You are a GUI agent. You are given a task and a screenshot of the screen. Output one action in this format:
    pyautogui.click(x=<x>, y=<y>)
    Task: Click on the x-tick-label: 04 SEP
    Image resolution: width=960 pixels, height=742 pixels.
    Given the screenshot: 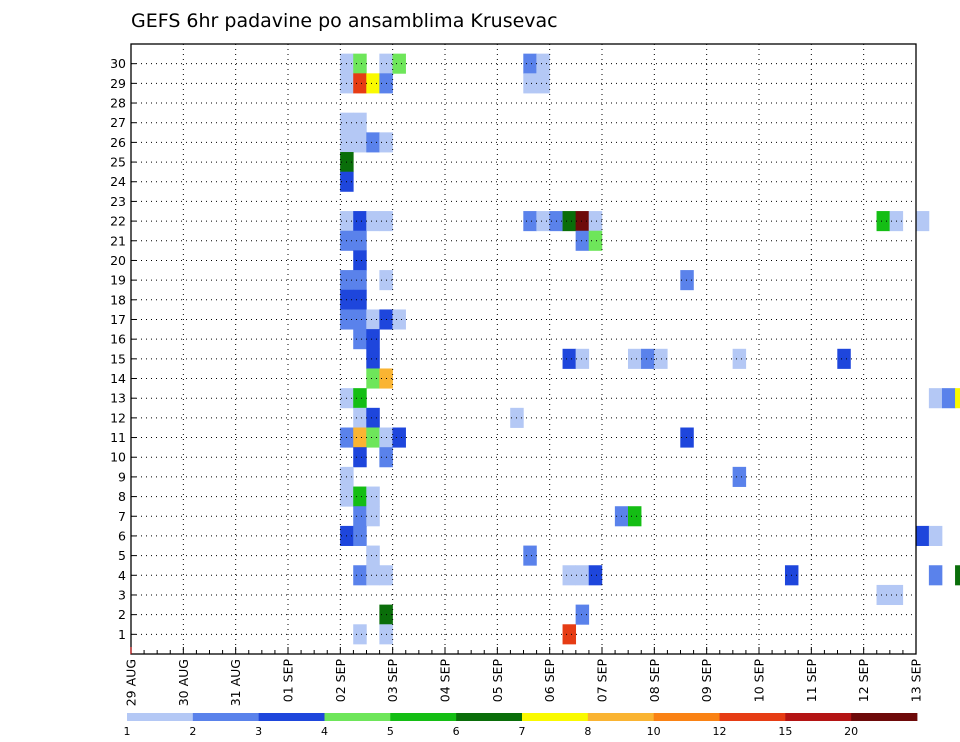 What is the action you would take?
    pyautogui.click(x=445, y=681)
    